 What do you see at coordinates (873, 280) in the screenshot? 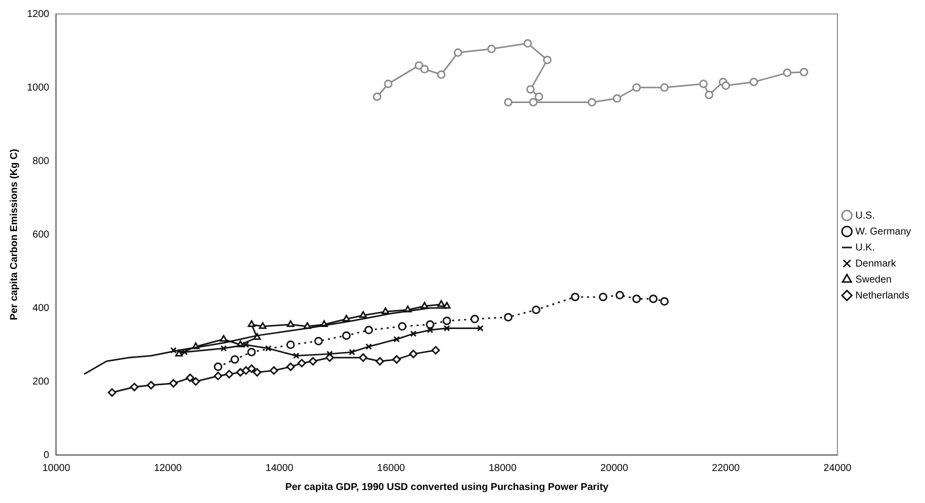
I see `legend-label: Sweden` at bounding box center [873, 280].